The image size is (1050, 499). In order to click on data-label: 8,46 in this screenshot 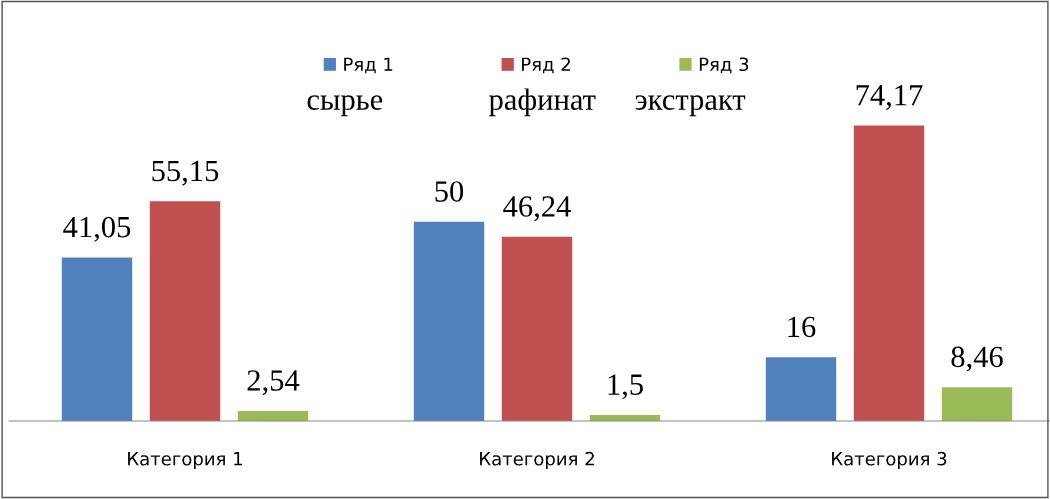, I will do `click(977, 359)`.